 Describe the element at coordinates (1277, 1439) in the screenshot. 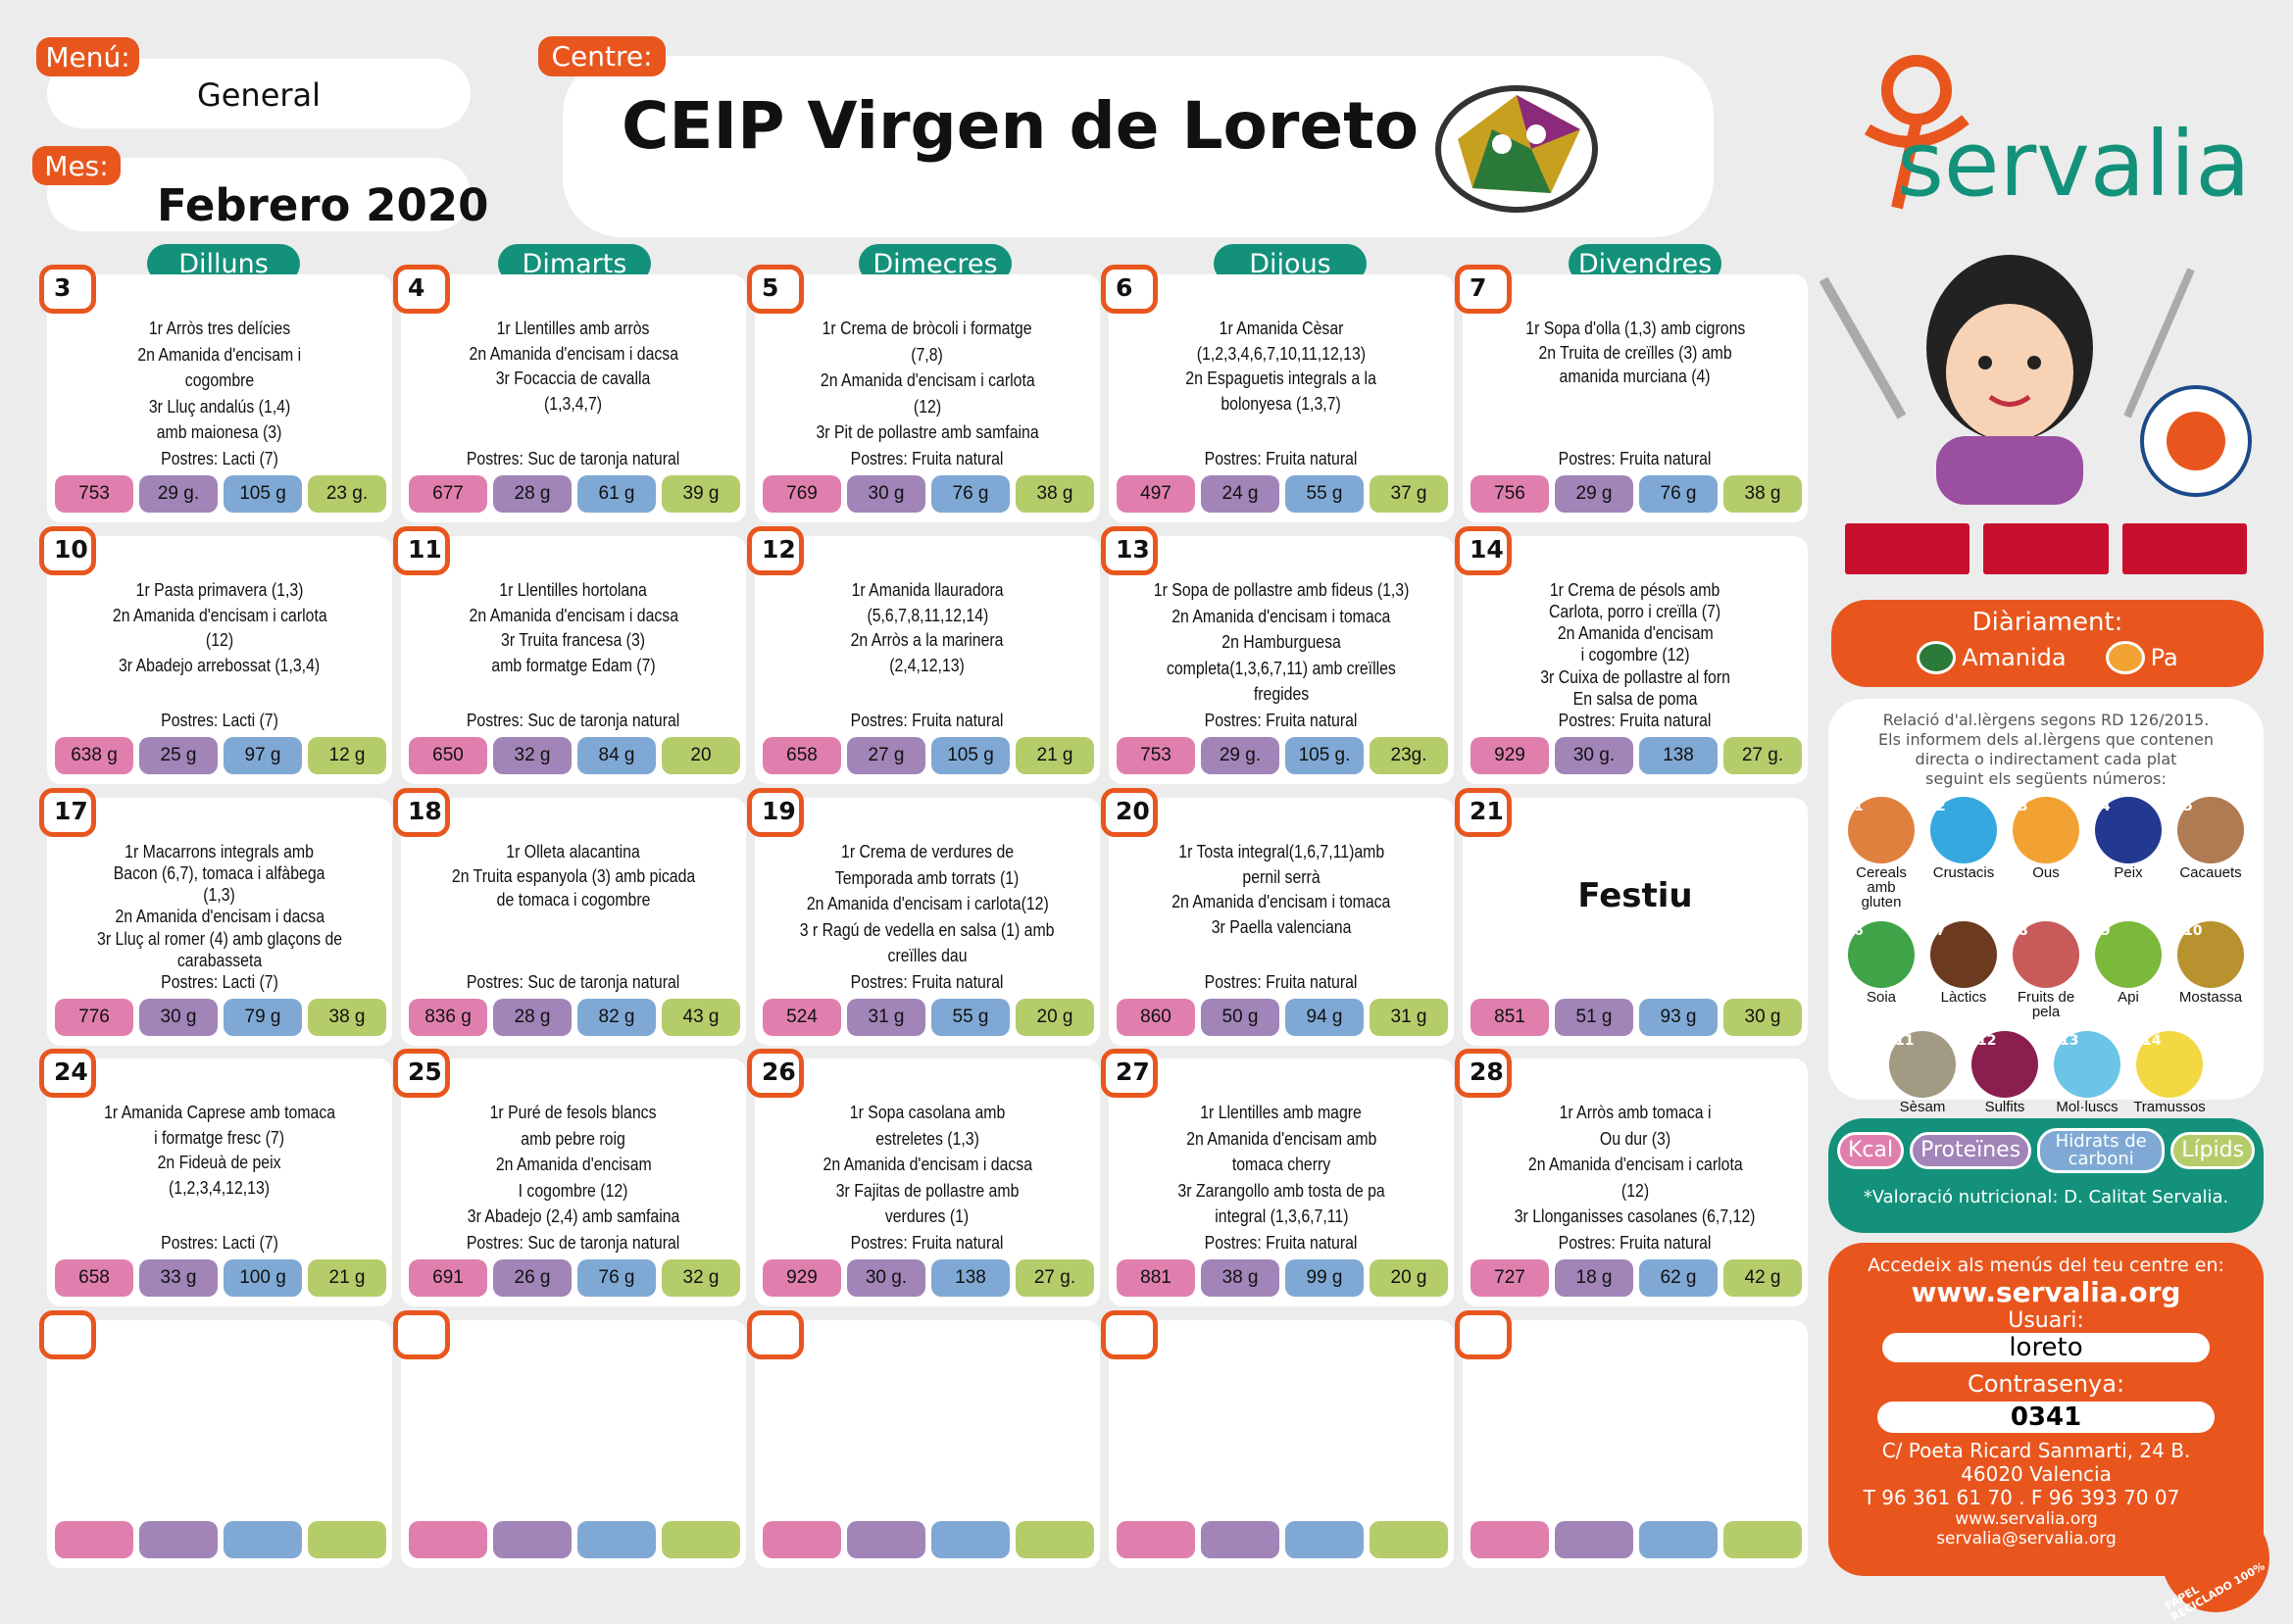

I see `day-cell` at that location.